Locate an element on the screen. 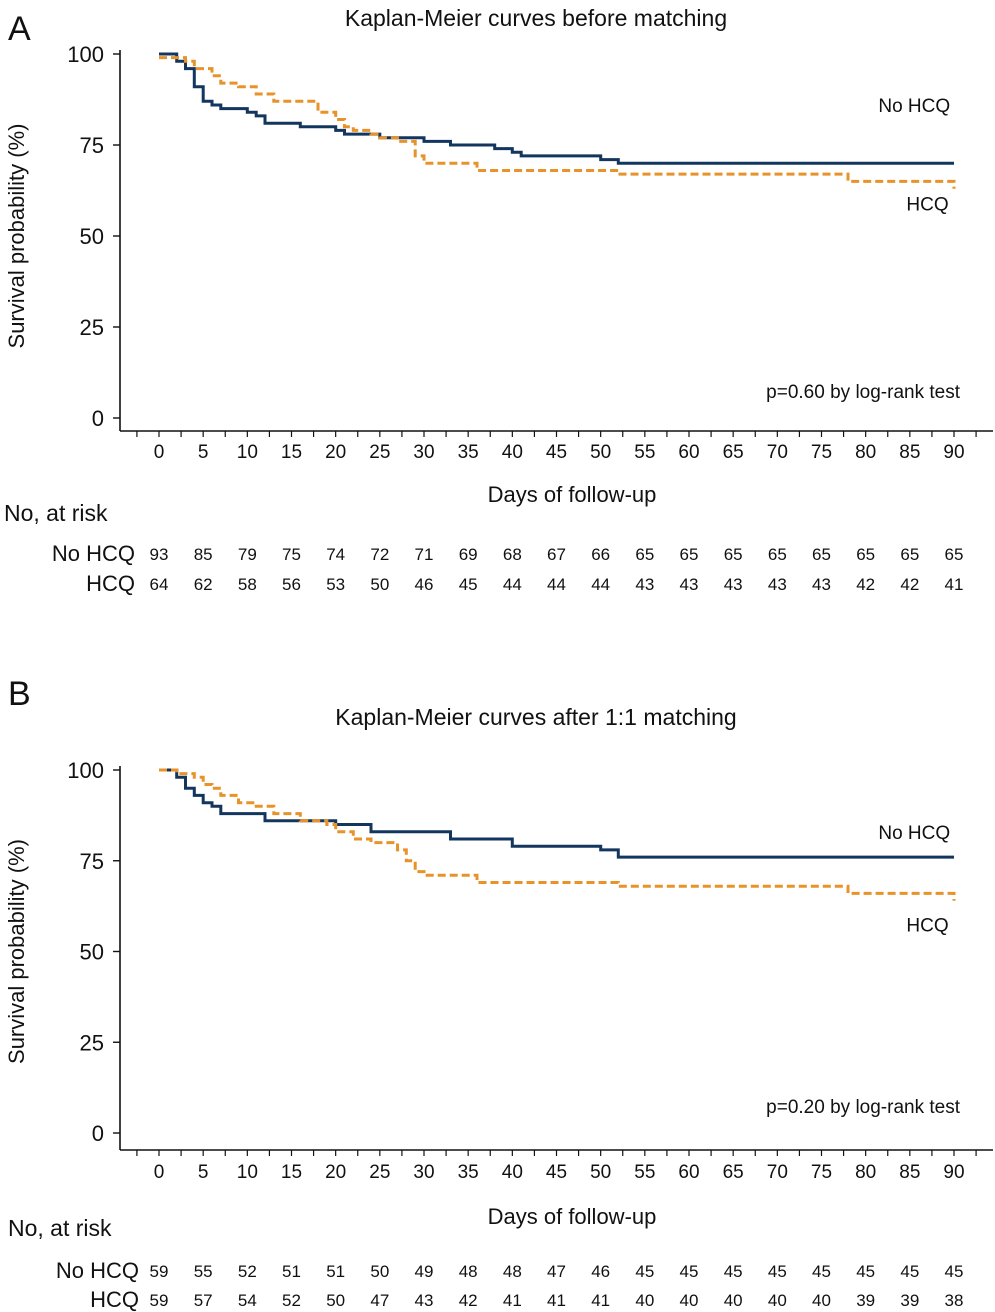 The height and width of the screenshot is (1312, 995). at-risk-value: 71 is located at coordinates (424, 554).